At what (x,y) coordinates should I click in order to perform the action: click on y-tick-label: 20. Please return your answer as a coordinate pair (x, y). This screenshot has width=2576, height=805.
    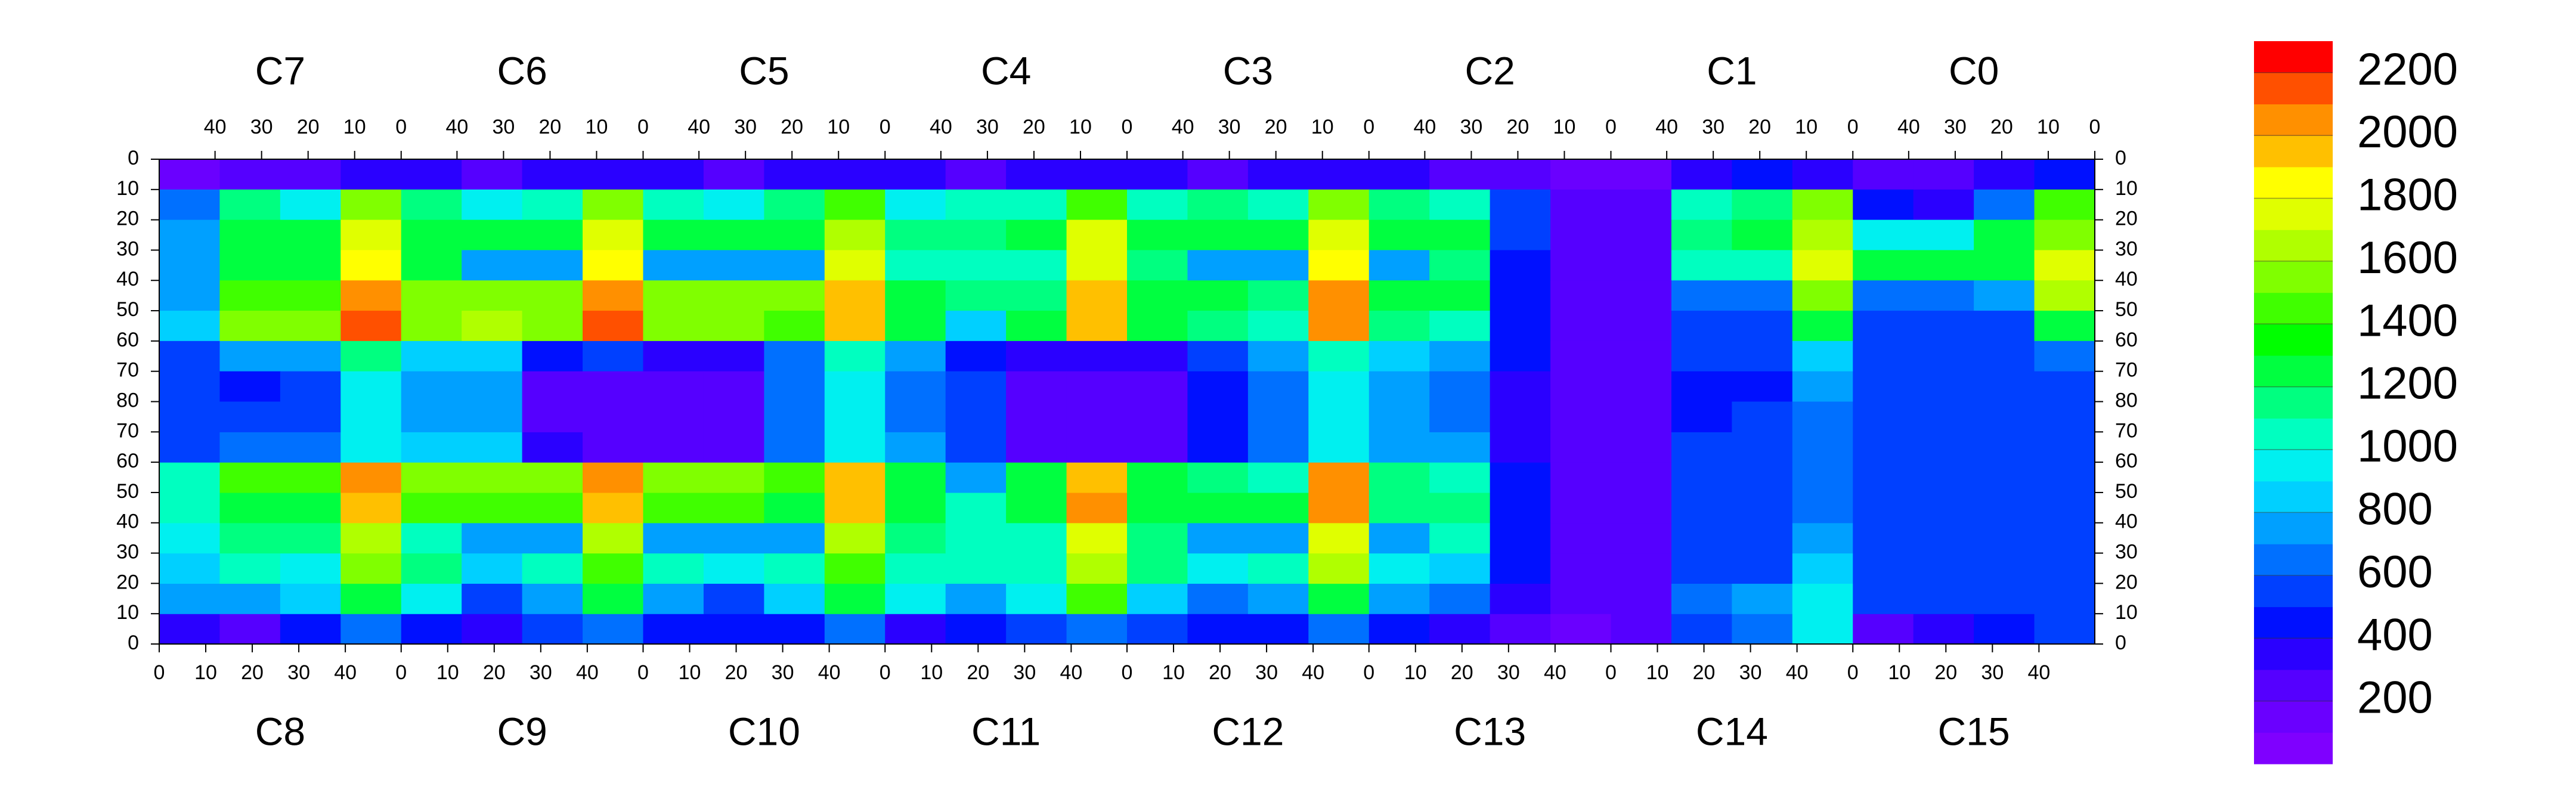
    Looking at the image, I should click on (127, 582).